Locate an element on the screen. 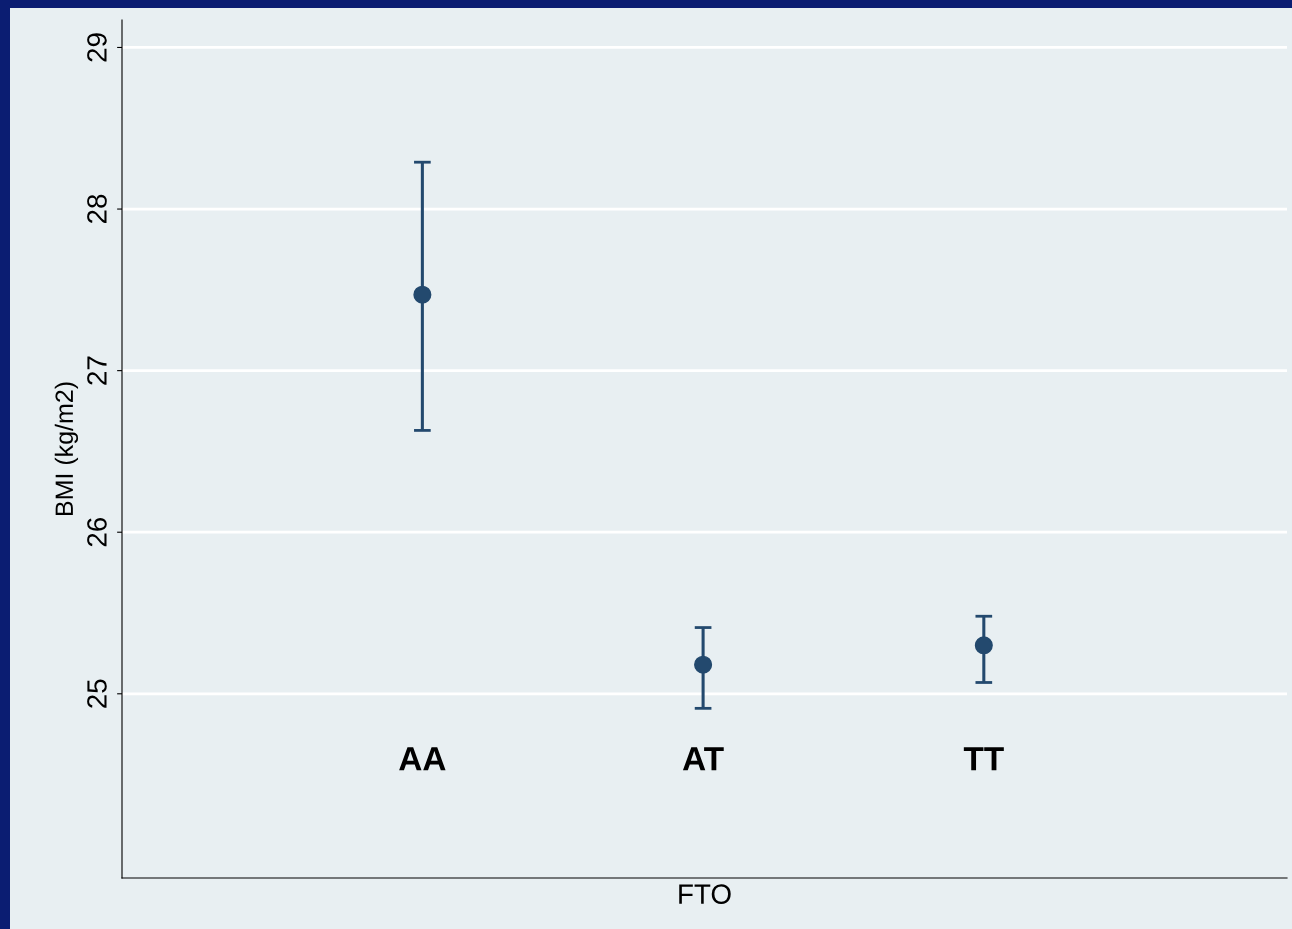 This screenshot has width=1292, height=929. y-tick-label: 25 is located at coordinates (97, 693).